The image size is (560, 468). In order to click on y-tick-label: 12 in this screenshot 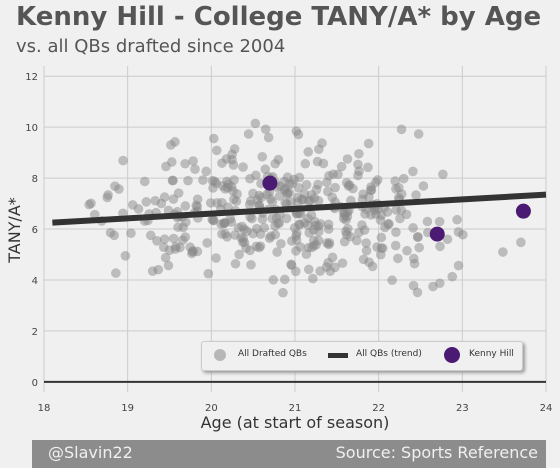, I will do `click(31, 77)`.